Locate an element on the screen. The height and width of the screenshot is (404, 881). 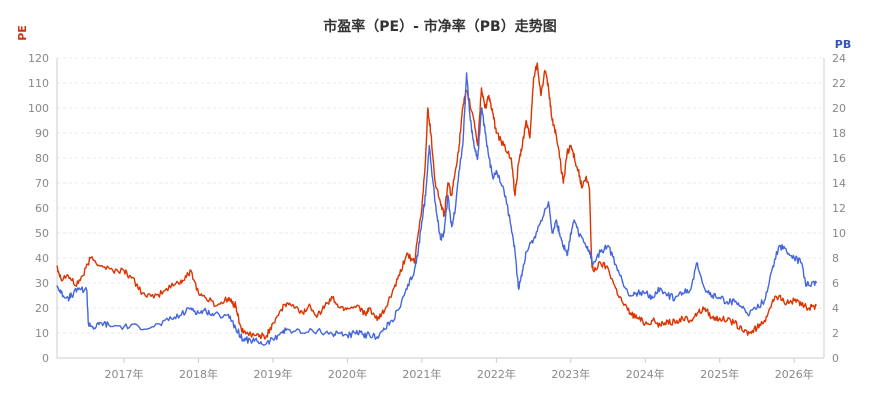
right-tick-label: 20 is located at coordinates (839, 108).